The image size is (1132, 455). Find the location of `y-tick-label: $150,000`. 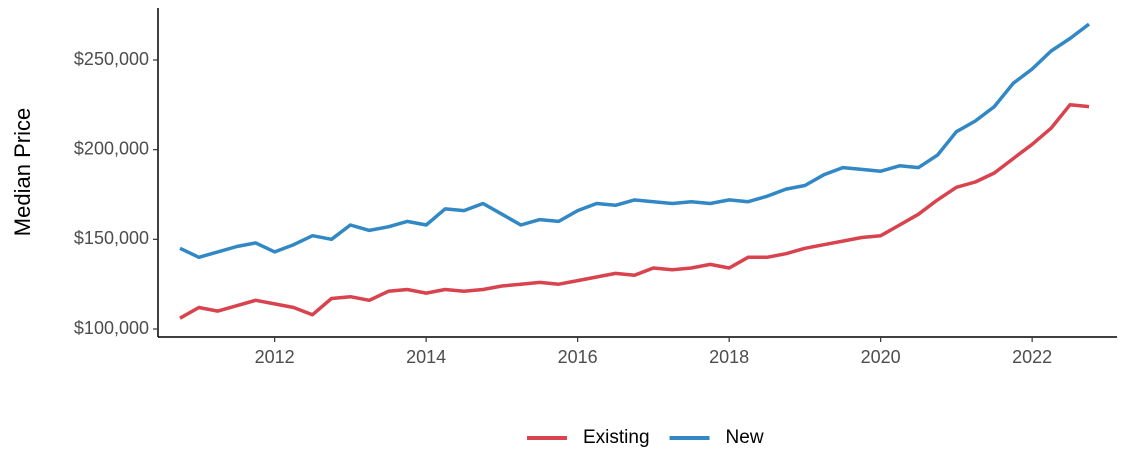

y-tick-label: $150,000 is located at coordinates (111, 238).